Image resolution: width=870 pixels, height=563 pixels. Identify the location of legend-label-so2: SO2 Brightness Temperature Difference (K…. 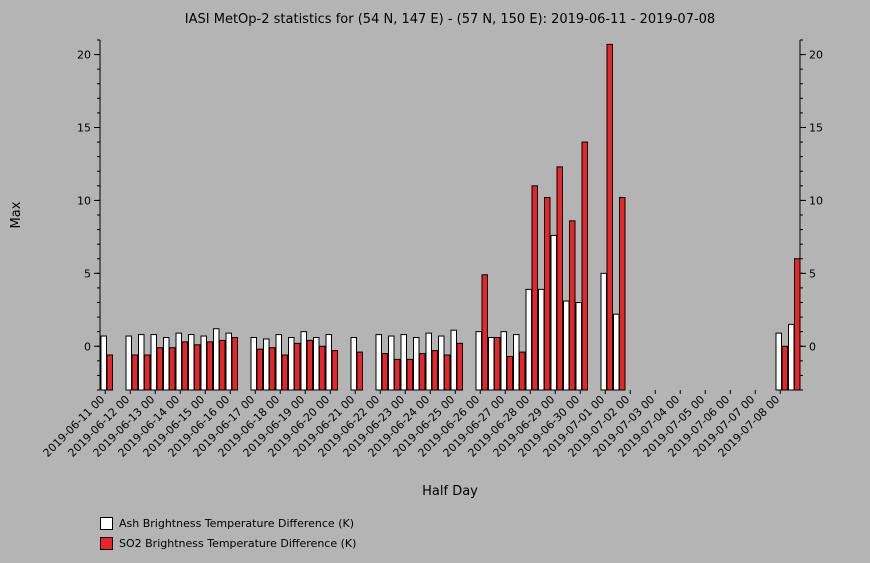
(238, 543).